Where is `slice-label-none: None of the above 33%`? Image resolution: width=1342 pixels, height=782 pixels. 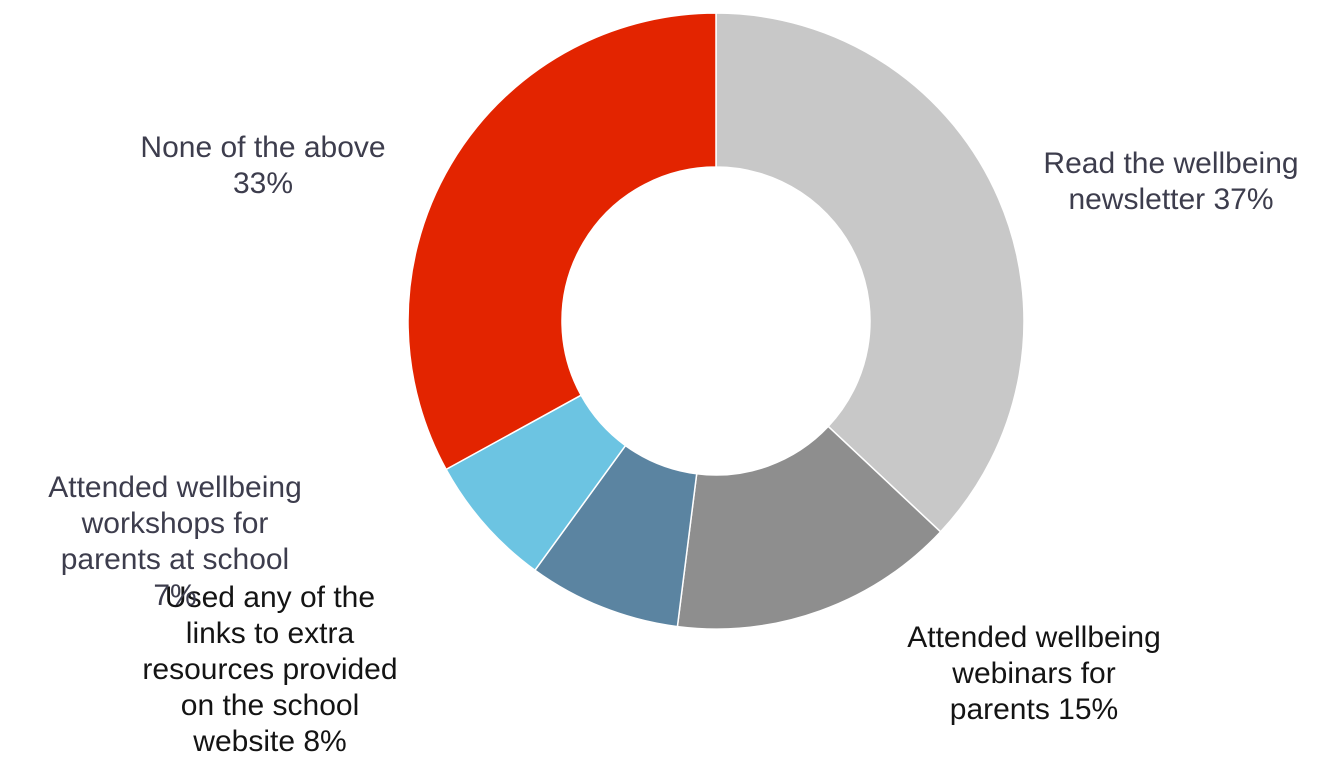
slice-label-none: None of the above 33% is located at coordinates (263, 166).